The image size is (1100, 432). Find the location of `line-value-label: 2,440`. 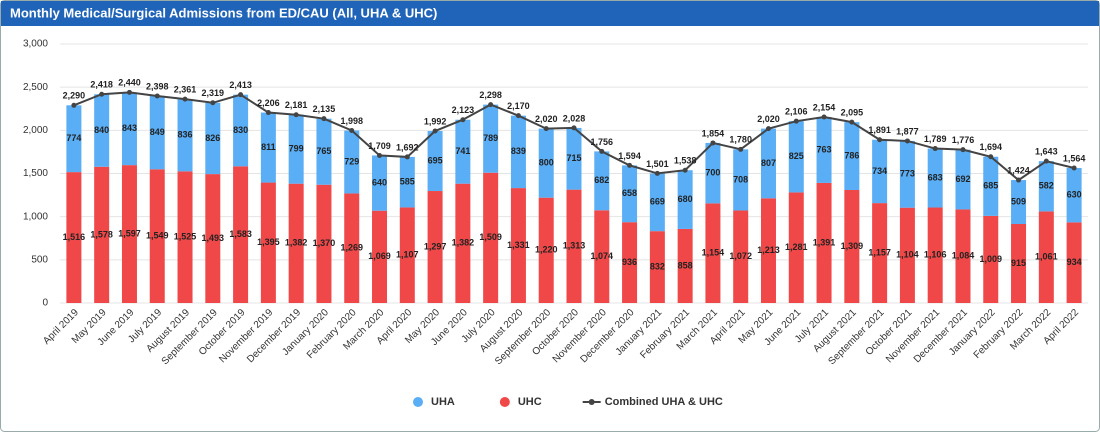

line-value-label: 2,440 is located at coordinates (129, 83).